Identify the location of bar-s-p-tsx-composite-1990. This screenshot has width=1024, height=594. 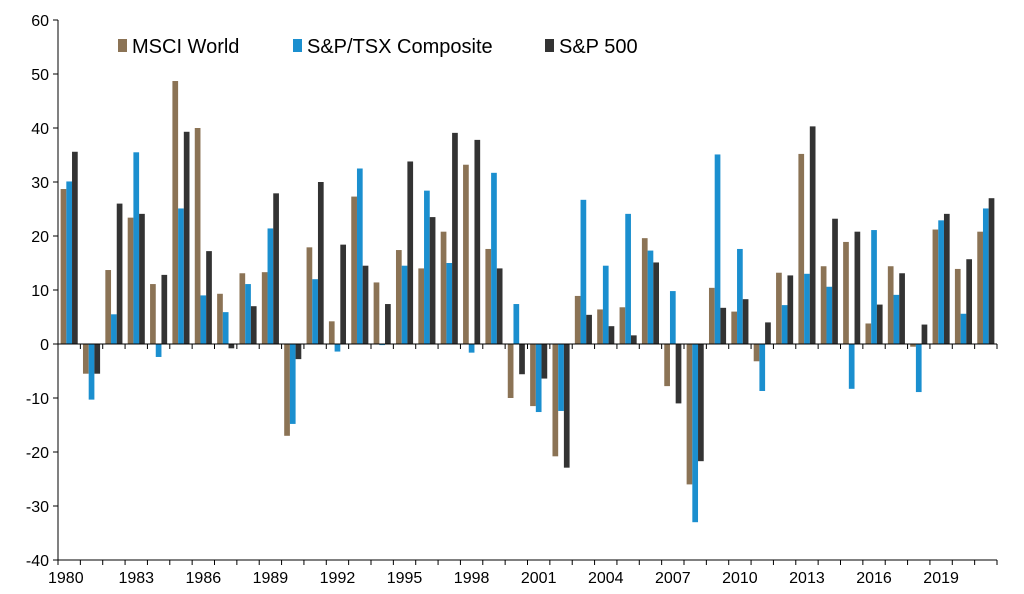
(292, 384).